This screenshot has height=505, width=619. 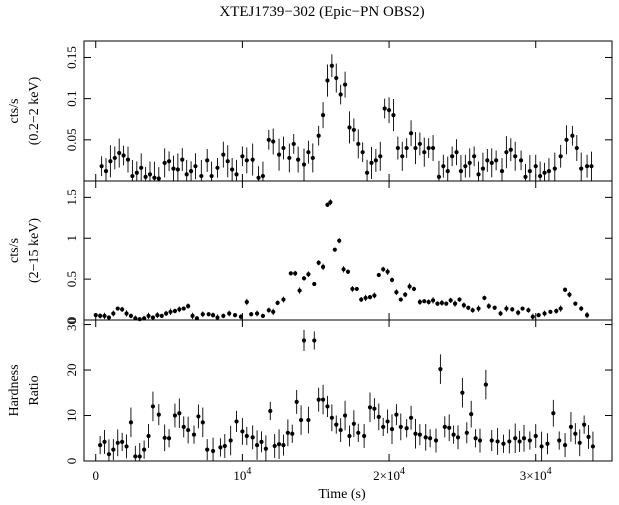 What do you see at coordinates (95, 475) in the screenshot?
I see `x-tick-label: 0` at bounding box center [95, 475].